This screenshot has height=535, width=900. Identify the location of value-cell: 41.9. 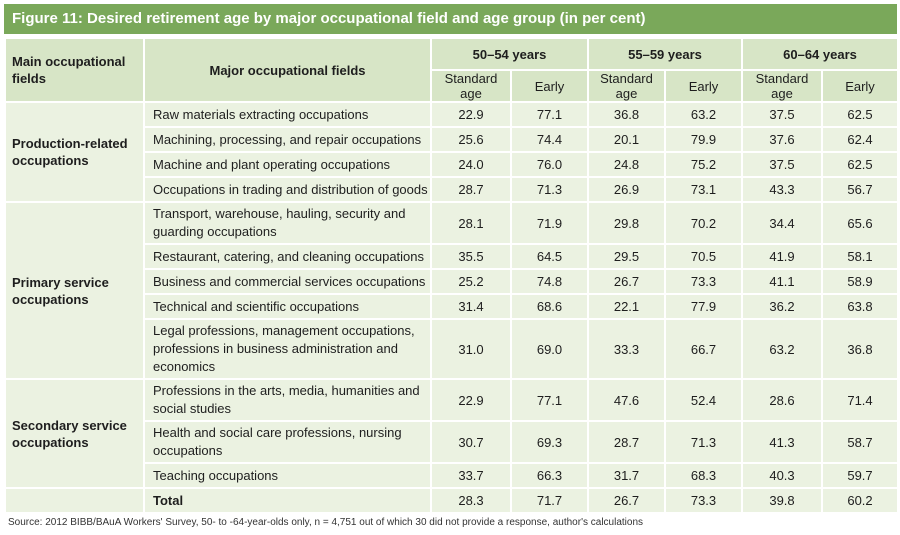
(782, 256).